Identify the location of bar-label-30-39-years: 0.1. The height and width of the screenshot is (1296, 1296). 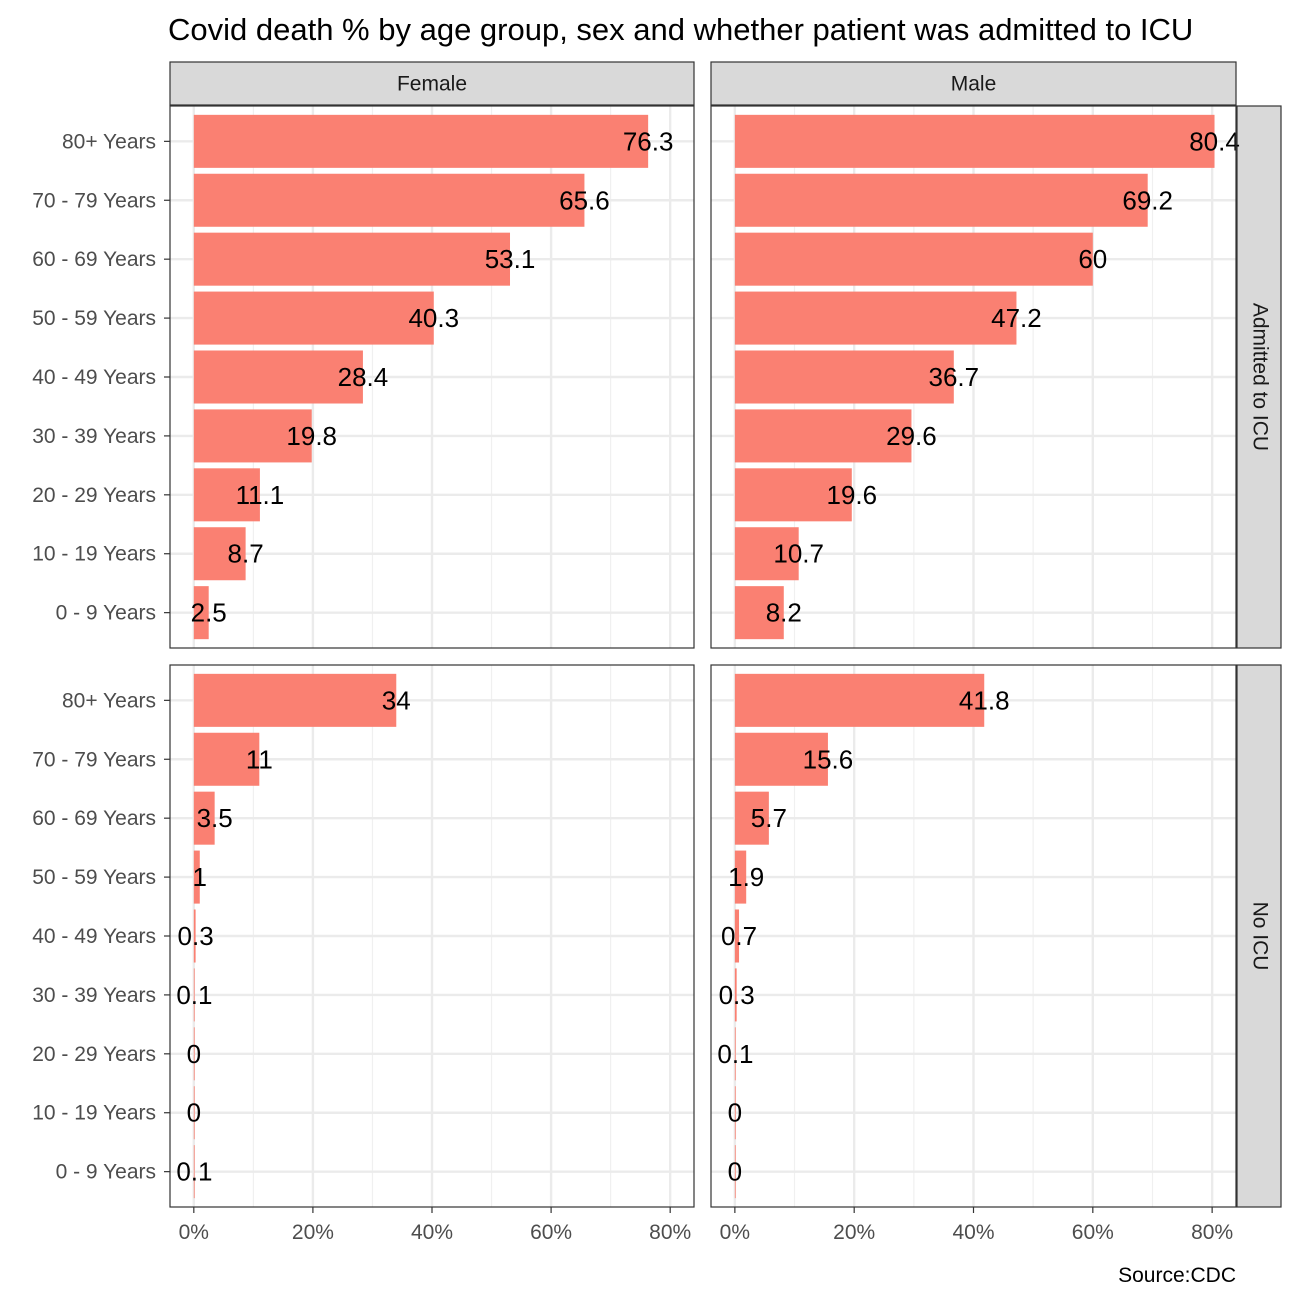
(194, 995).